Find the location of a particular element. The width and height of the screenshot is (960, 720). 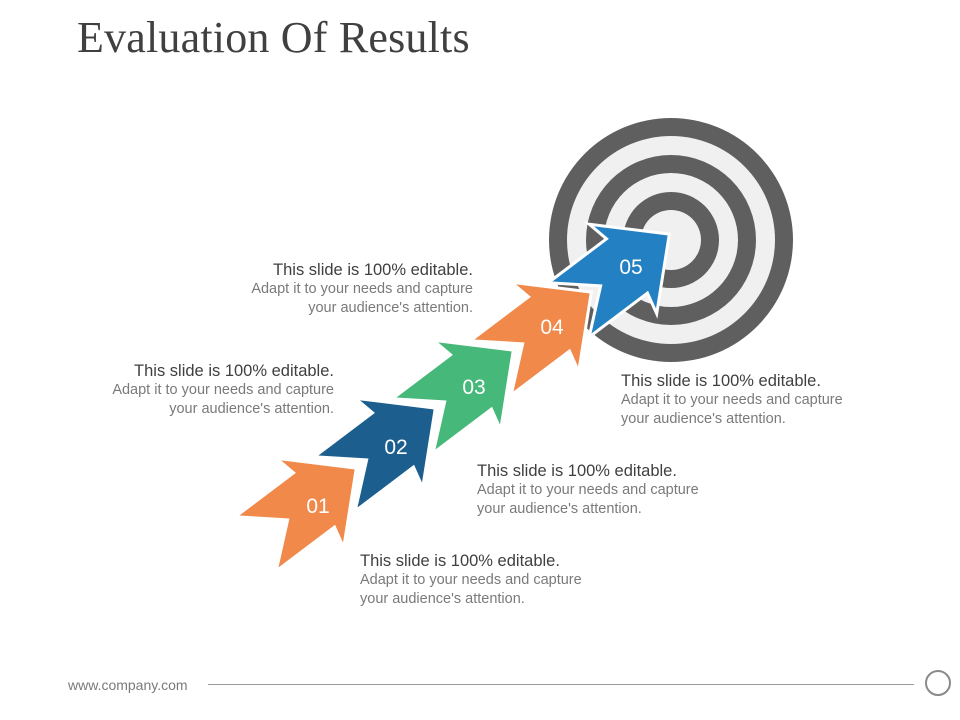

step-03-heading: This slide is 100% editable. is located at coordinates (577, 471).